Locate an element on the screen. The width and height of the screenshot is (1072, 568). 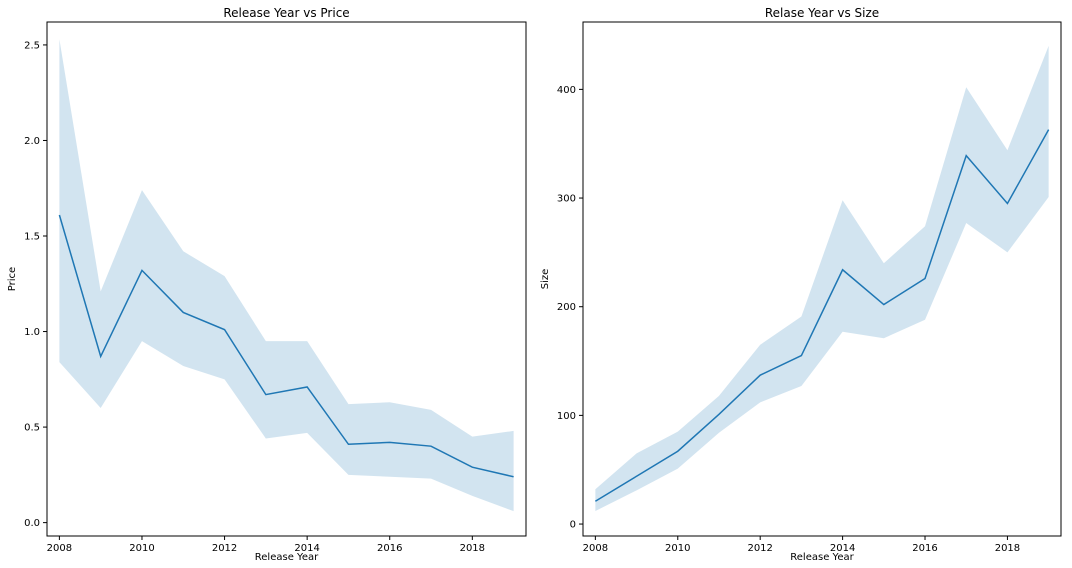
size-chart-x-axis-label: Release Year is located at coordinates (822, 557).